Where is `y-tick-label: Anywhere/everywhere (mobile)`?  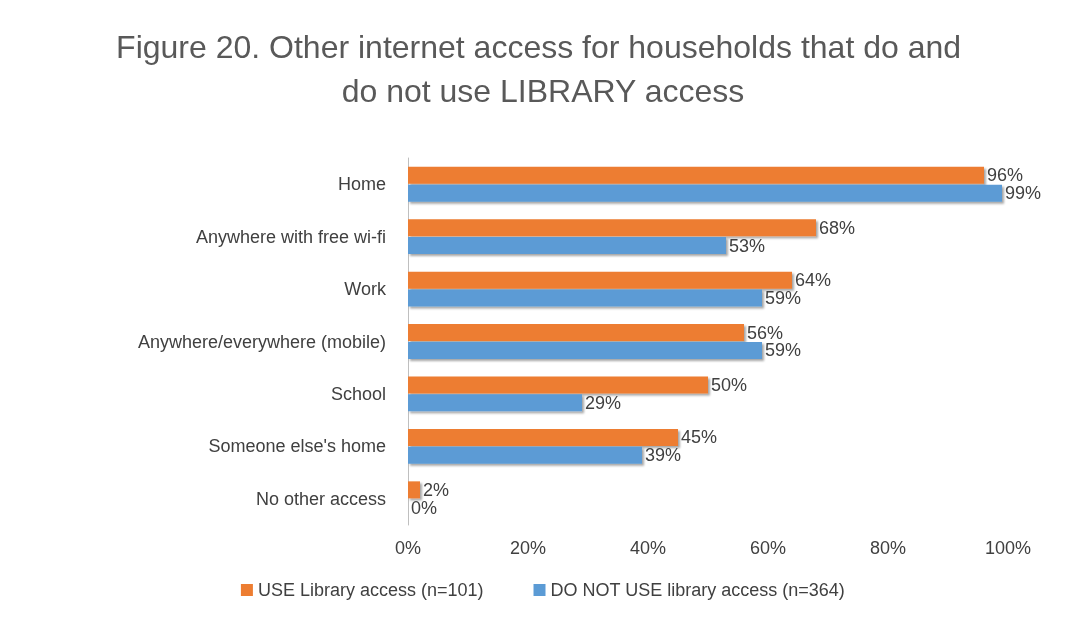 y-tick-label: Anywhere/everywhere (mobile) is located at coordinates (261, 341).